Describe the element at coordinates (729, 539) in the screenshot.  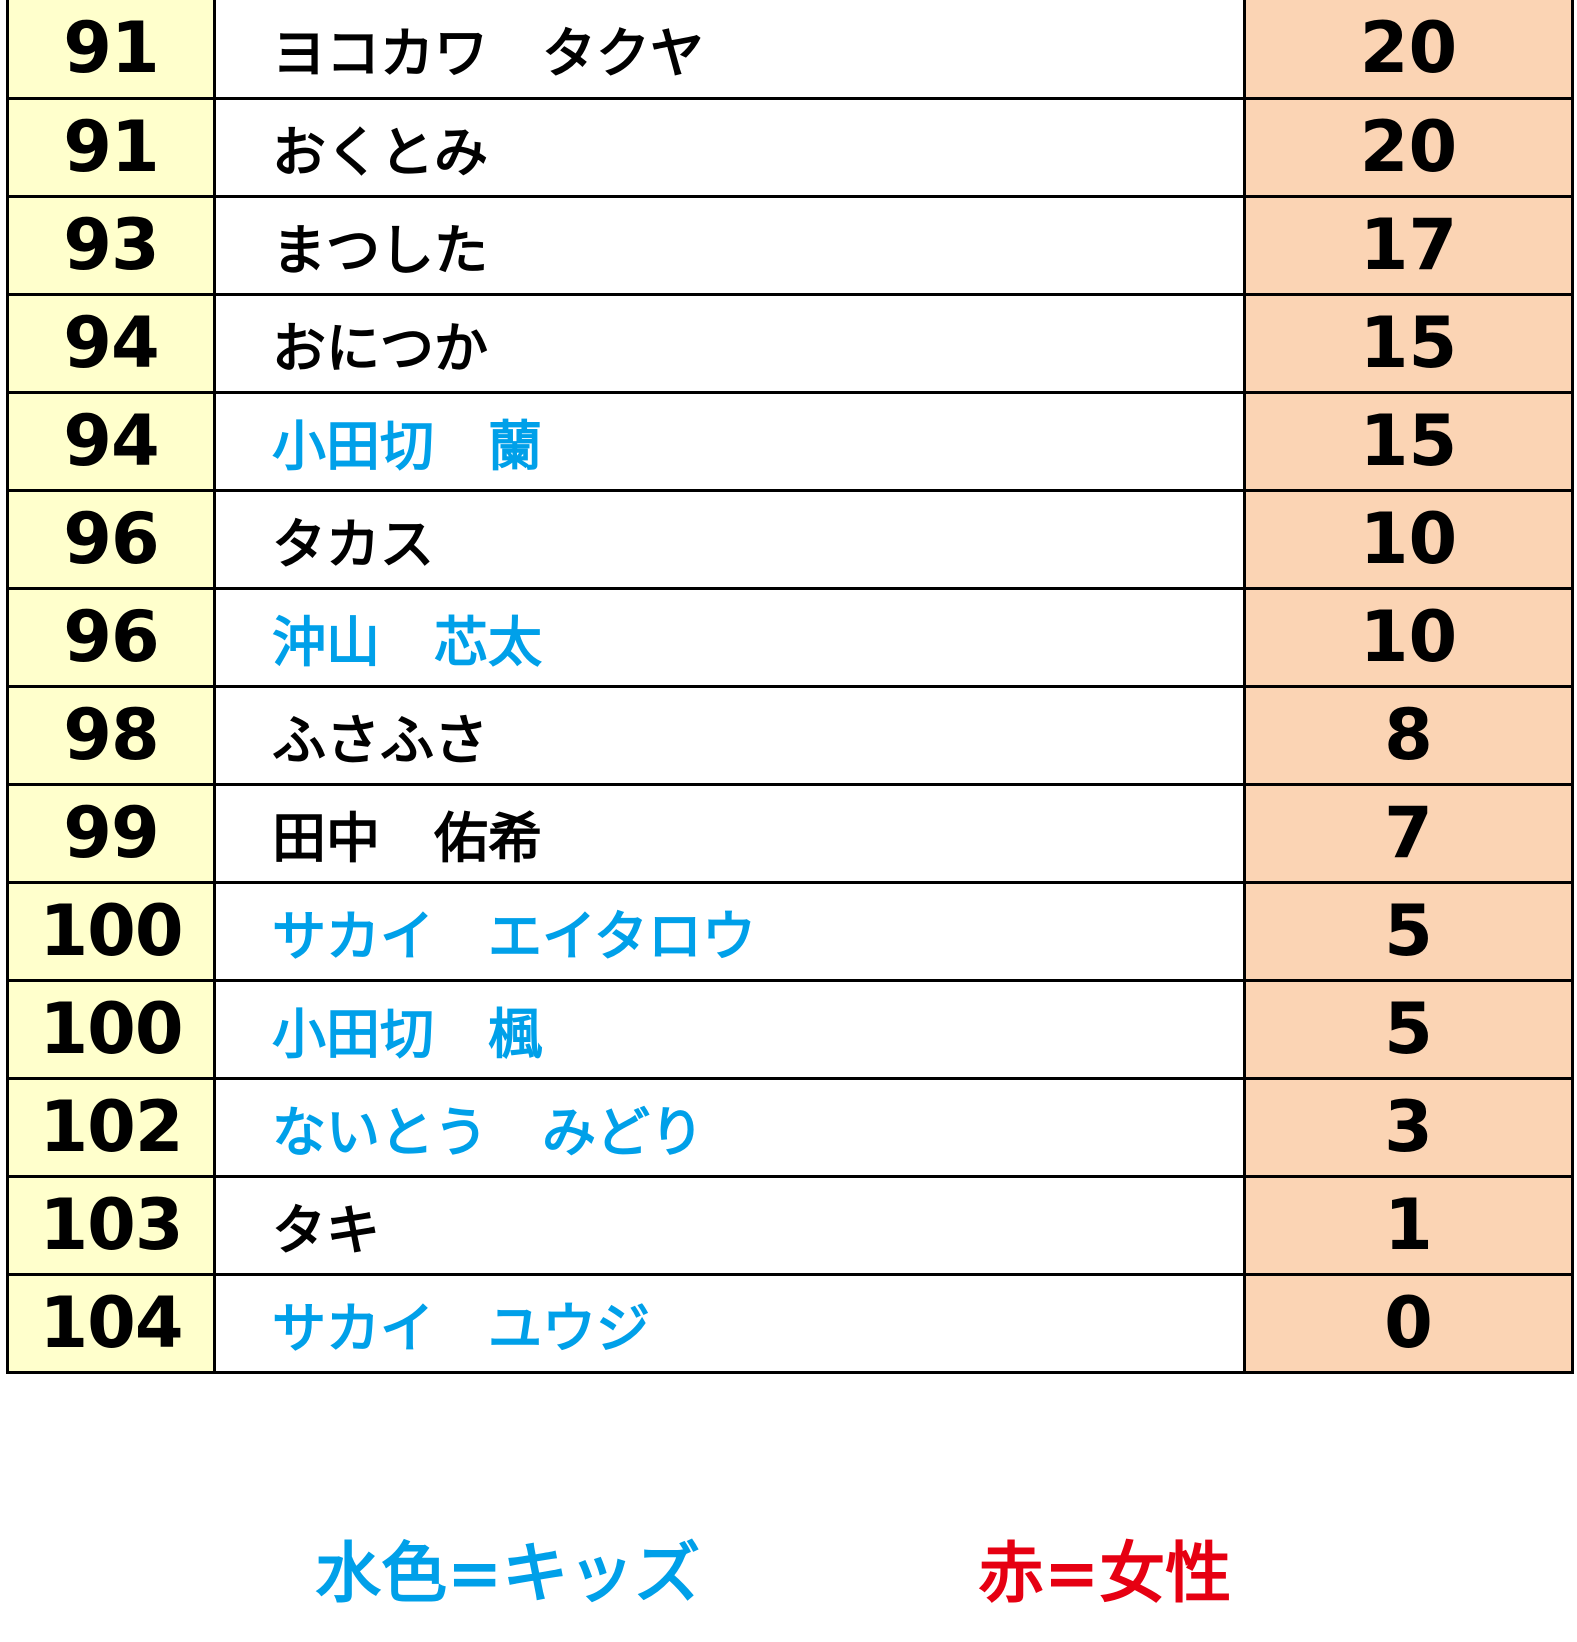
I see `name-cell: タカス` at that location.